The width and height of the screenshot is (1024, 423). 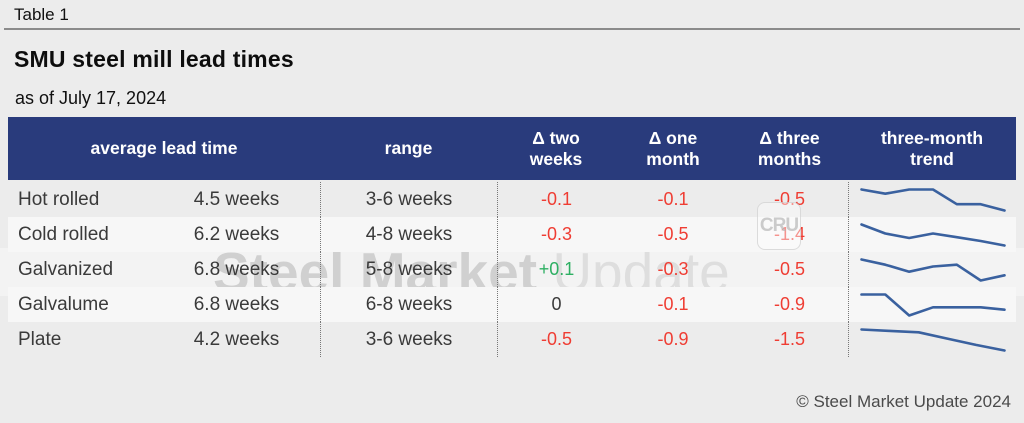 What do you see at coordinates (932, 137) in the screenshot?
I see `header-three-month-trend-line1: three-month` at bounding box center [932, 137].